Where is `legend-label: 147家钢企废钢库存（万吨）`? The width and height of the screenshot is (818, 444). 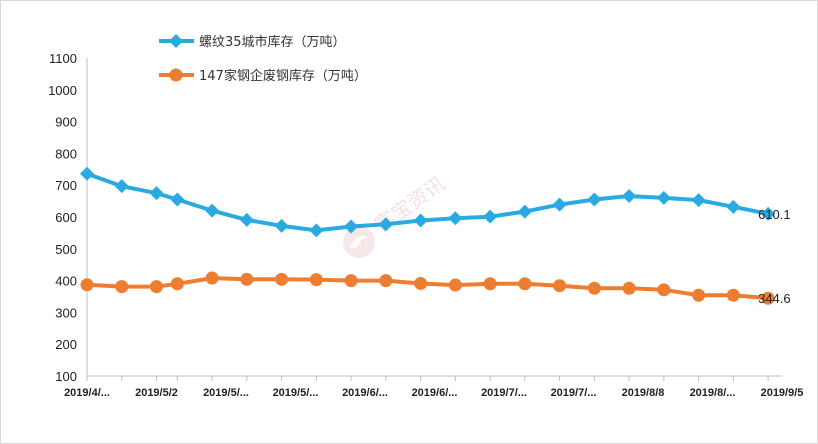
legend-label: 147家钢企废钢库存（万吨） is located at coordinates (283, 76).